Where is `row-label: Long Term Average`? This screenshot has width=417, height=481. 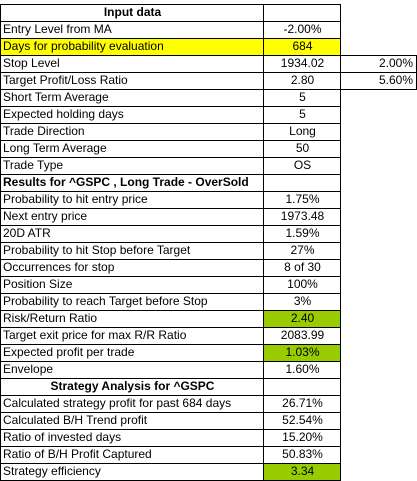 row-label: Long Term Average is located at coordinates (55, 148).